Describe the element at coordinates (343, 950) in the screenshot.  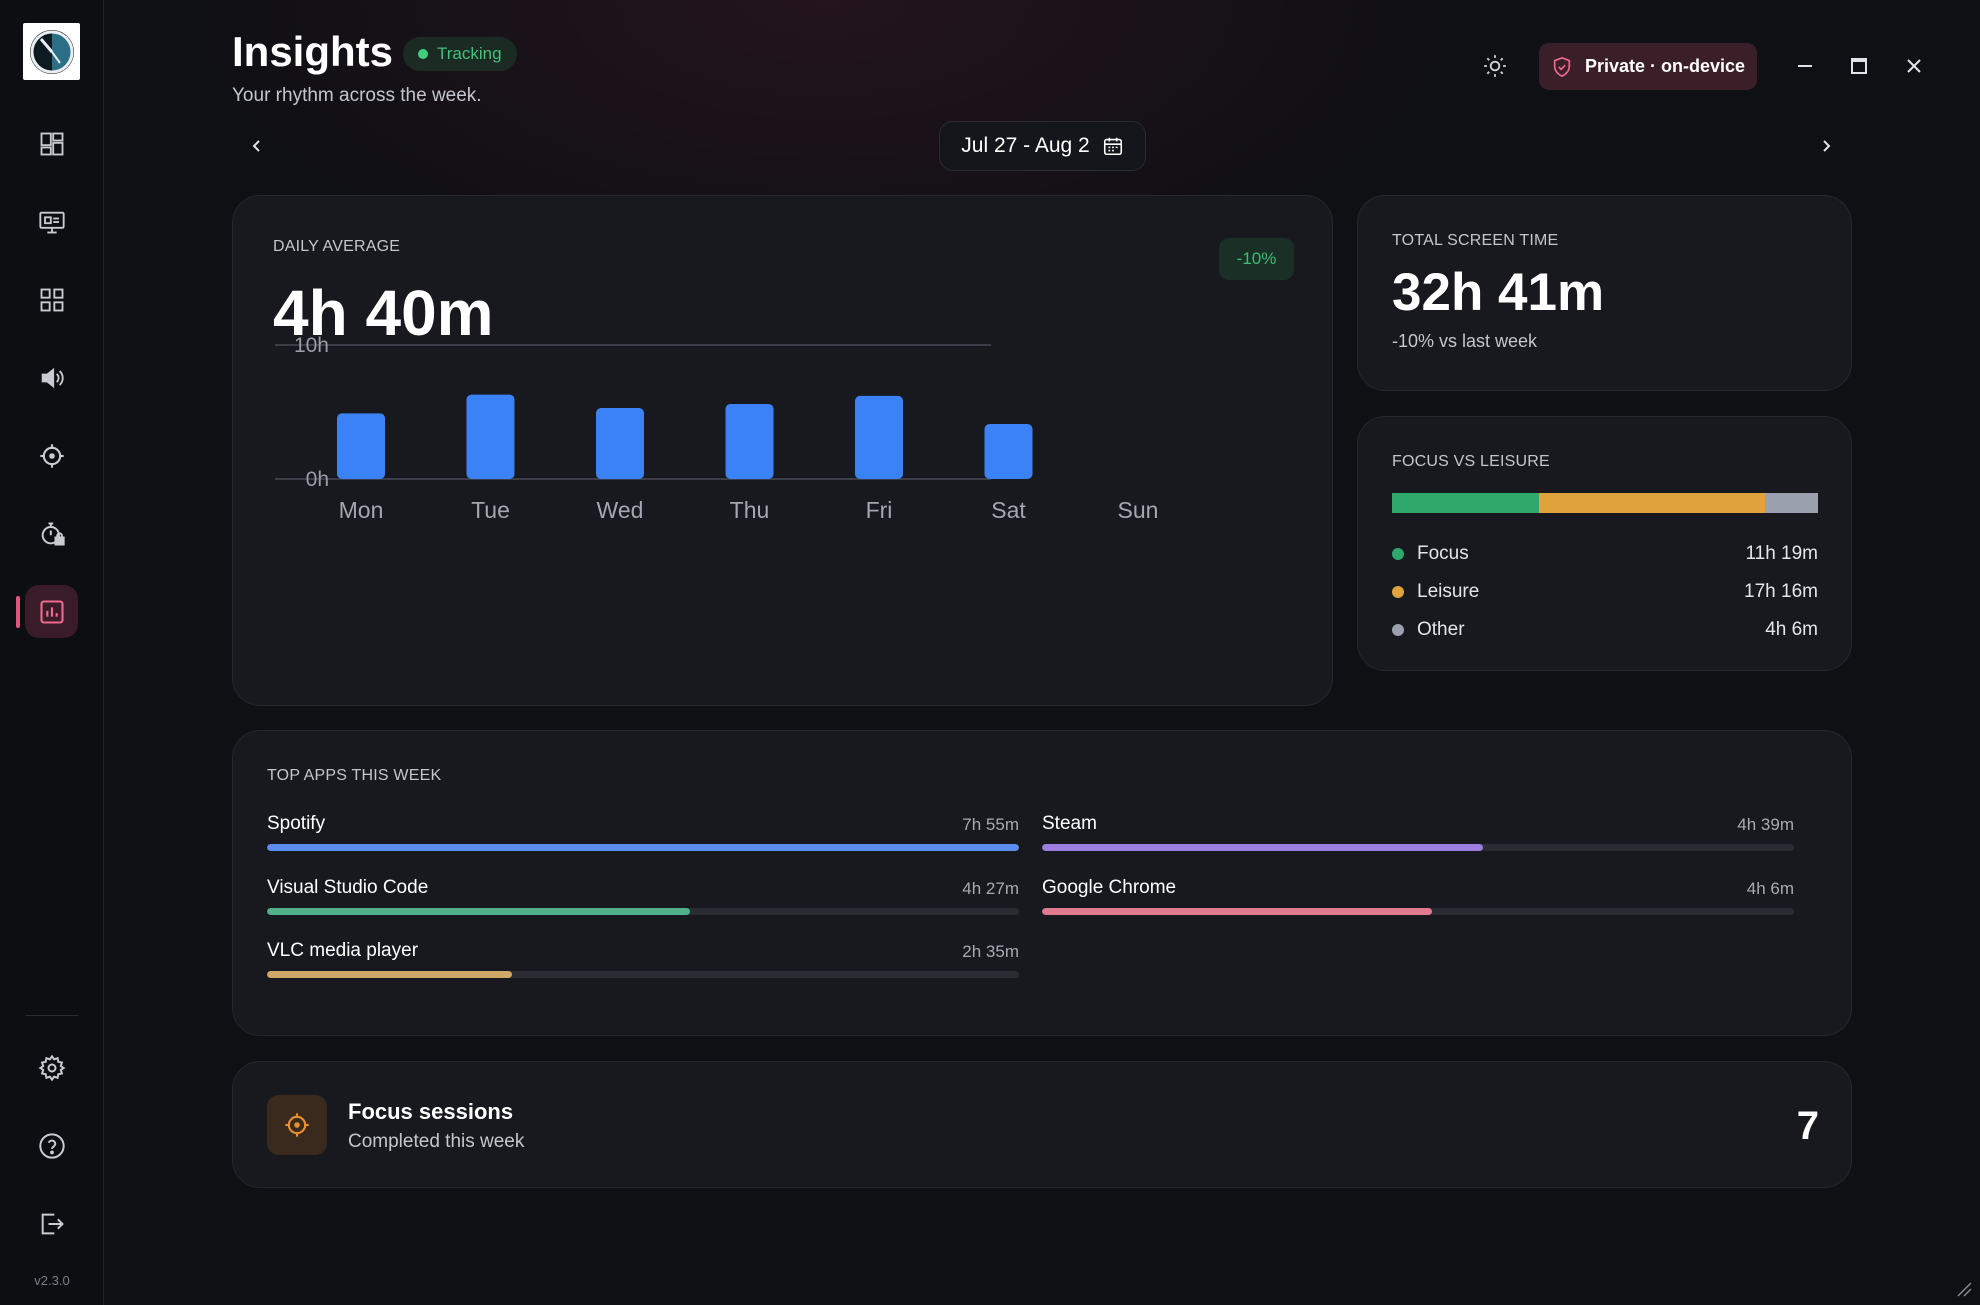
I see `app-name: VLC media player` at that location.